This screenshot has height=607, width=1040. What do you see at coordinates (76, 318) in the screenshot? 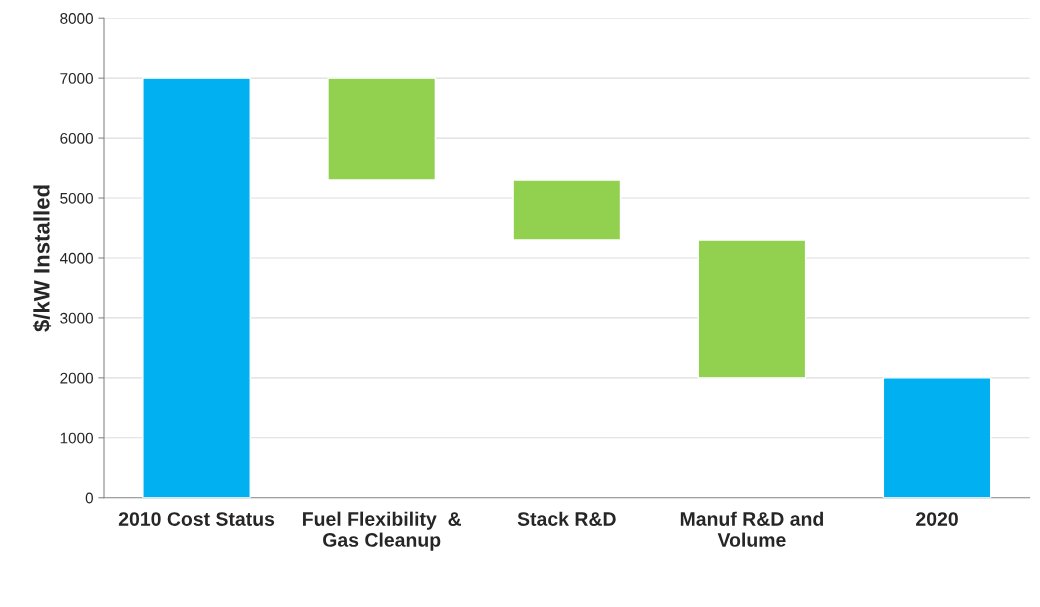
I see `y-tick-label: 3000` at bounding box center [76, 318].